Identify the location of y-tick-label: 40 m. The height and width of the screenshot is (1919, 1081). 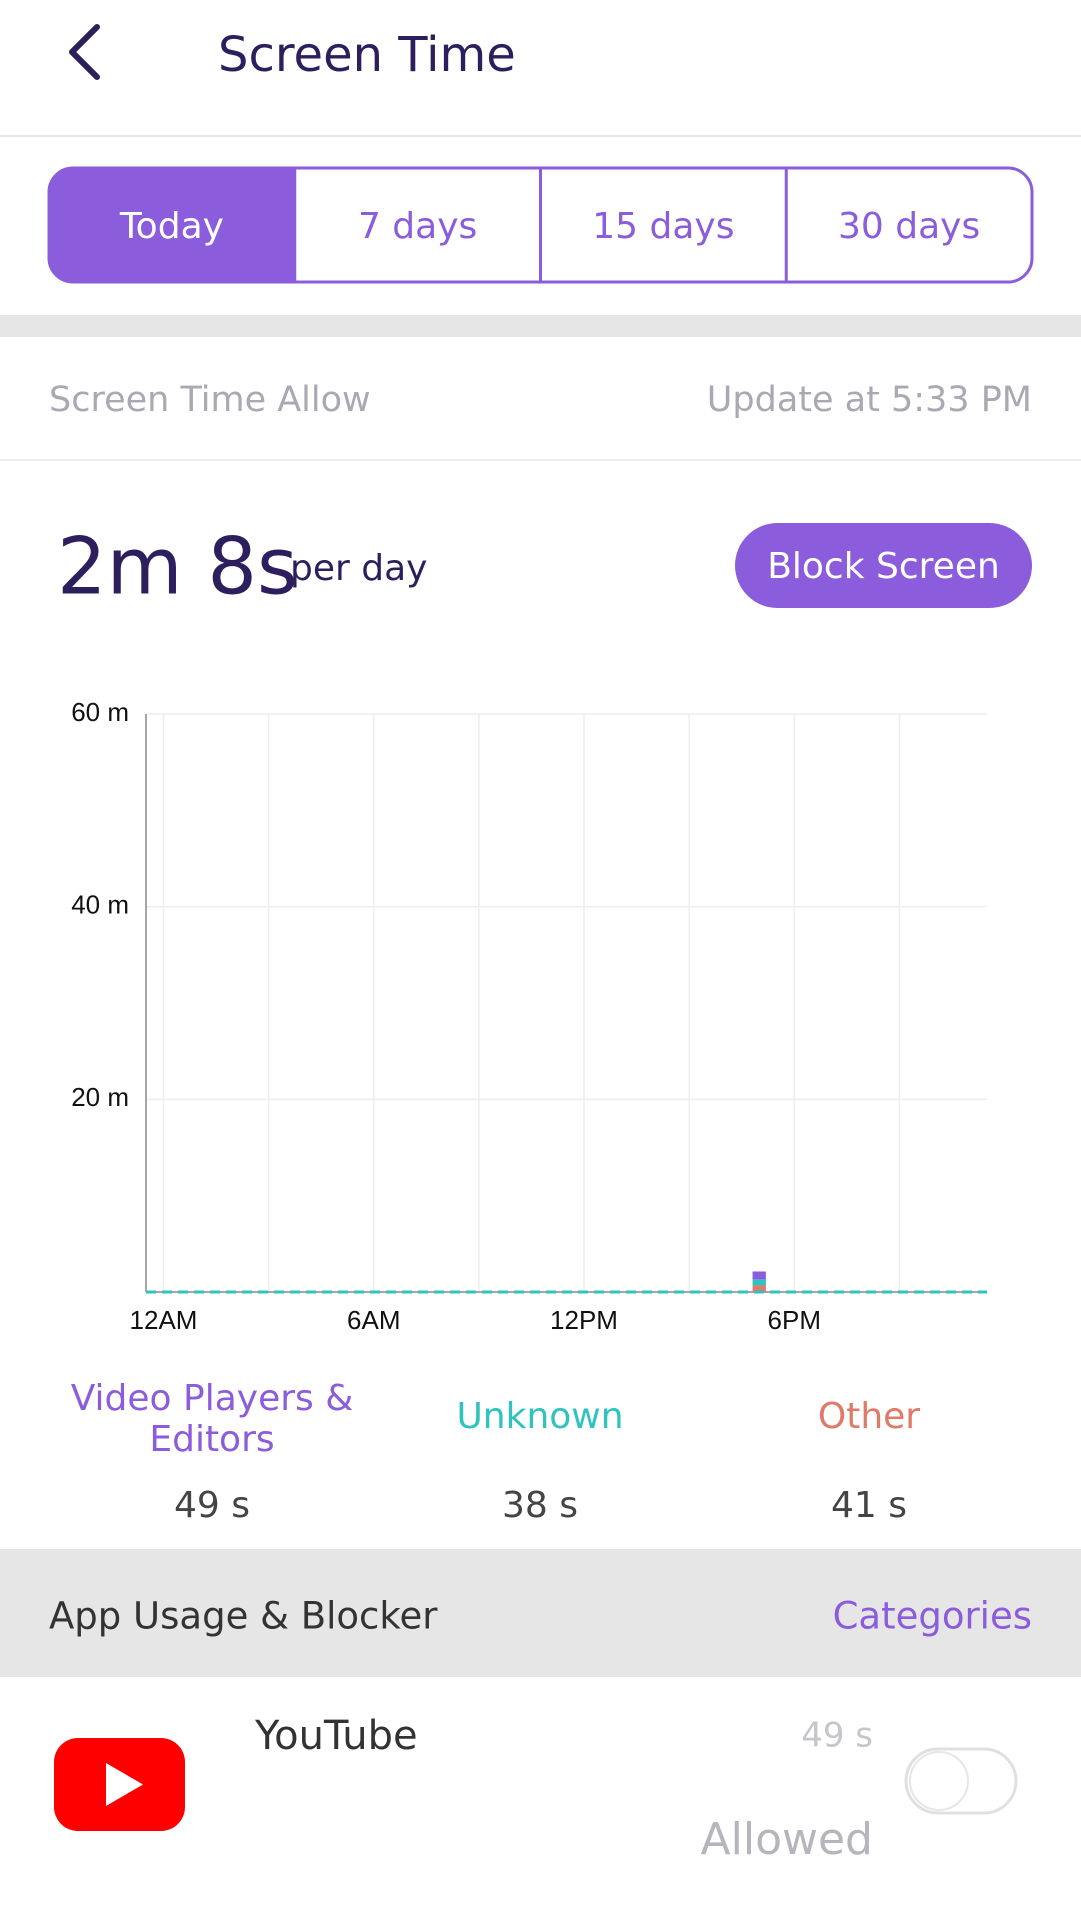
(100, 905).